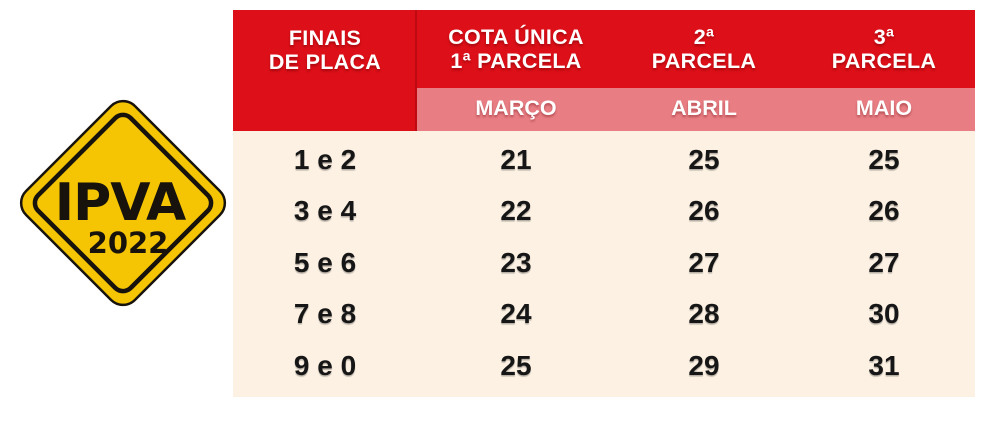  I want to click on sign-year-text: 2022, so click(128, 243).